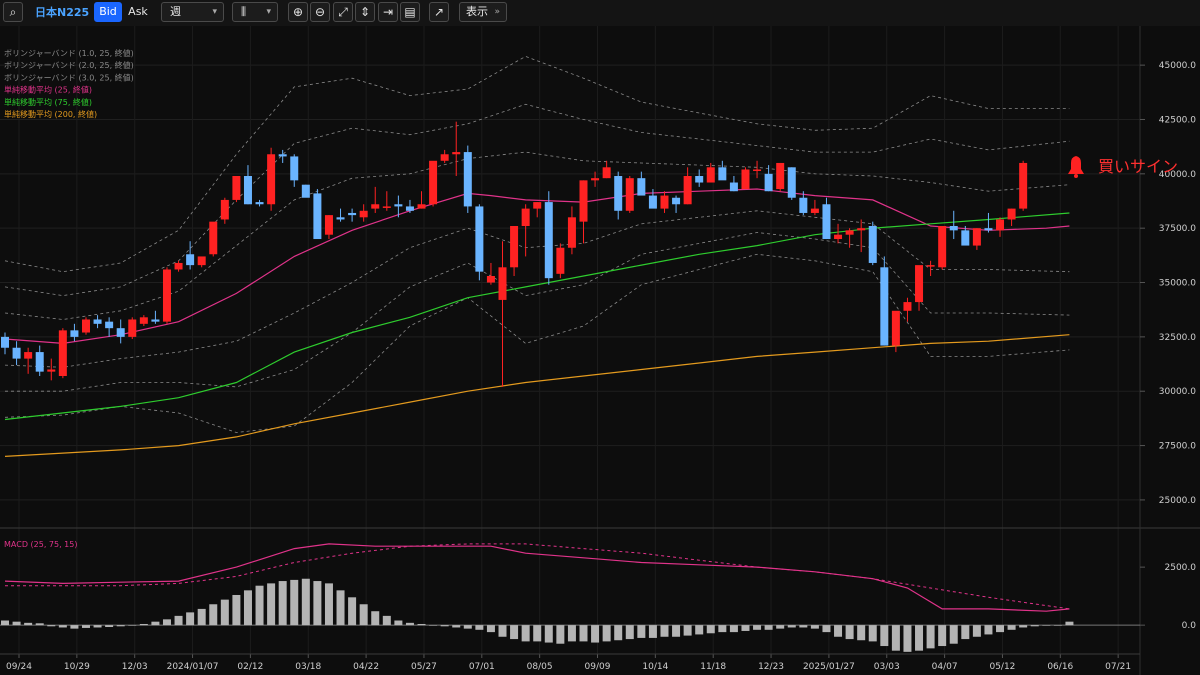 The image size is (1200, 675). What do you see at coordinates (193, 667) in the screenshot?
I see `x-tick-label: 2024/01/07` at bounding box center [193, 667].